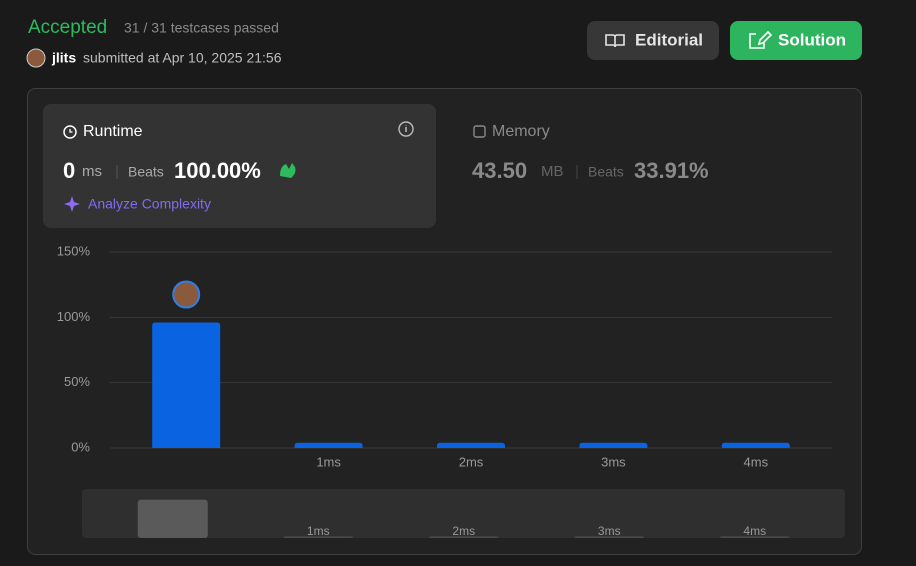 The width and height of the screenshot is (916, 566). Describe the element at coordinates (615, 41) in the screenshot. I see `book-icon` at that location.